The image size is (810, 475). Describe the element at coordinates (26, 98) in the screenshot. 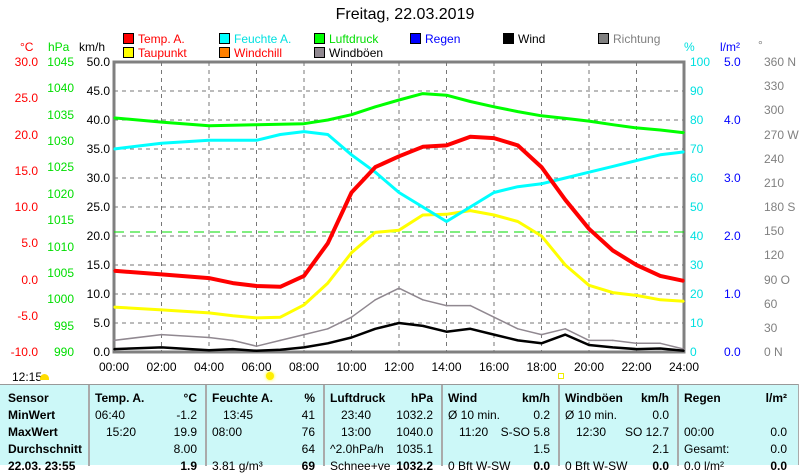

I see `temp-tick-label: 25.0` at that location.